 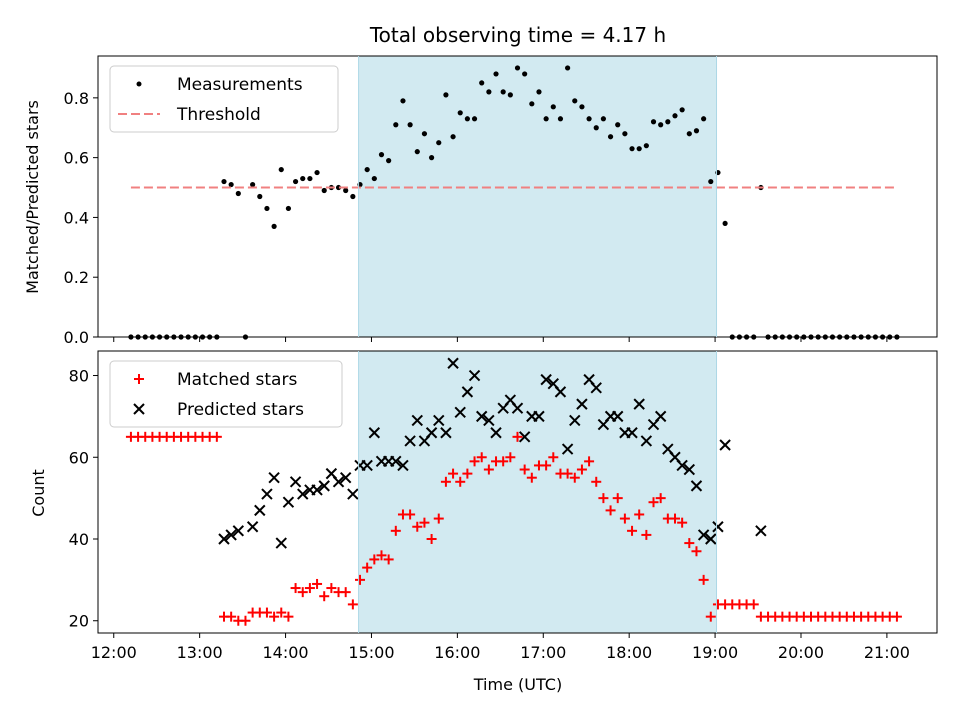 I want to click on top-y-axis: 0.0 0.2 0.4 0.6 0.8, so click(x=81, y=218).